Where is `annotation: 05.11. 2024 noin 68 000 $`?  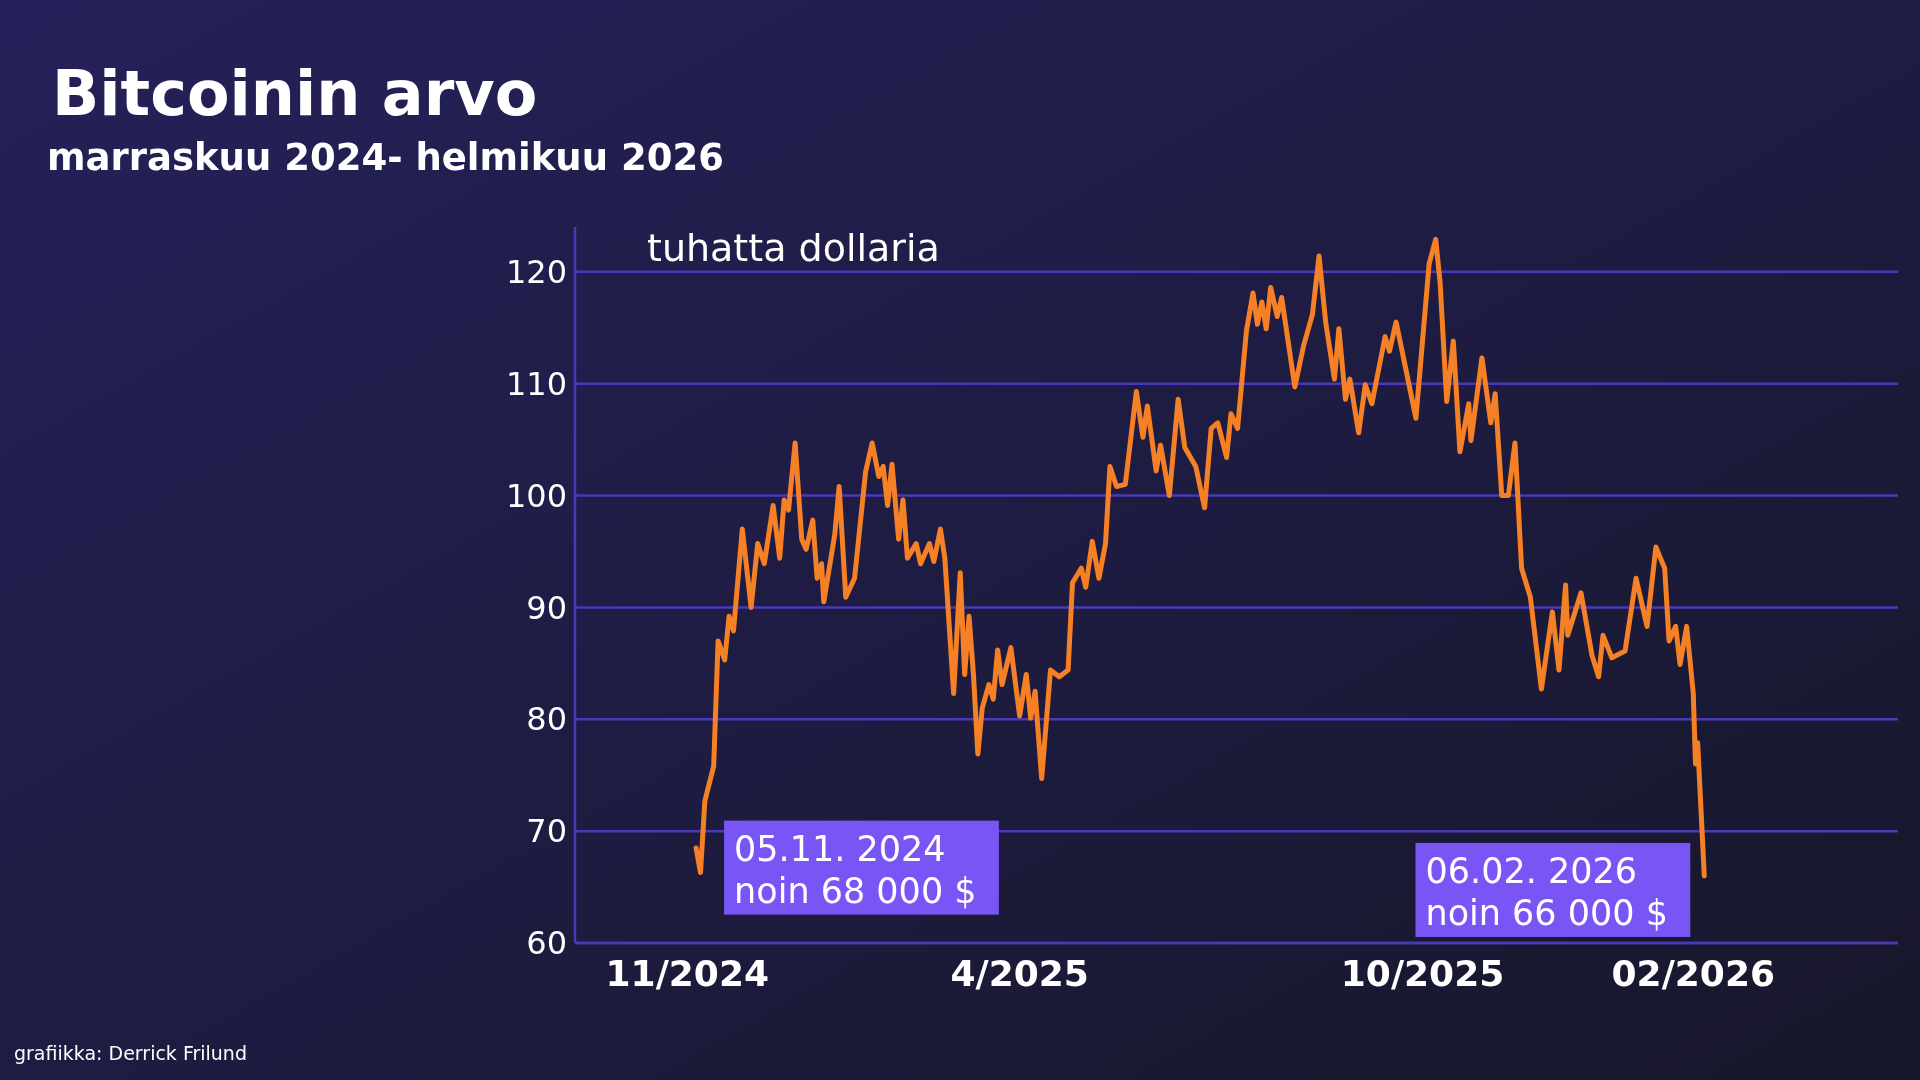
annotation: 05.11. 2024 noin 68 000 $ is located at coordinates (855, 869).